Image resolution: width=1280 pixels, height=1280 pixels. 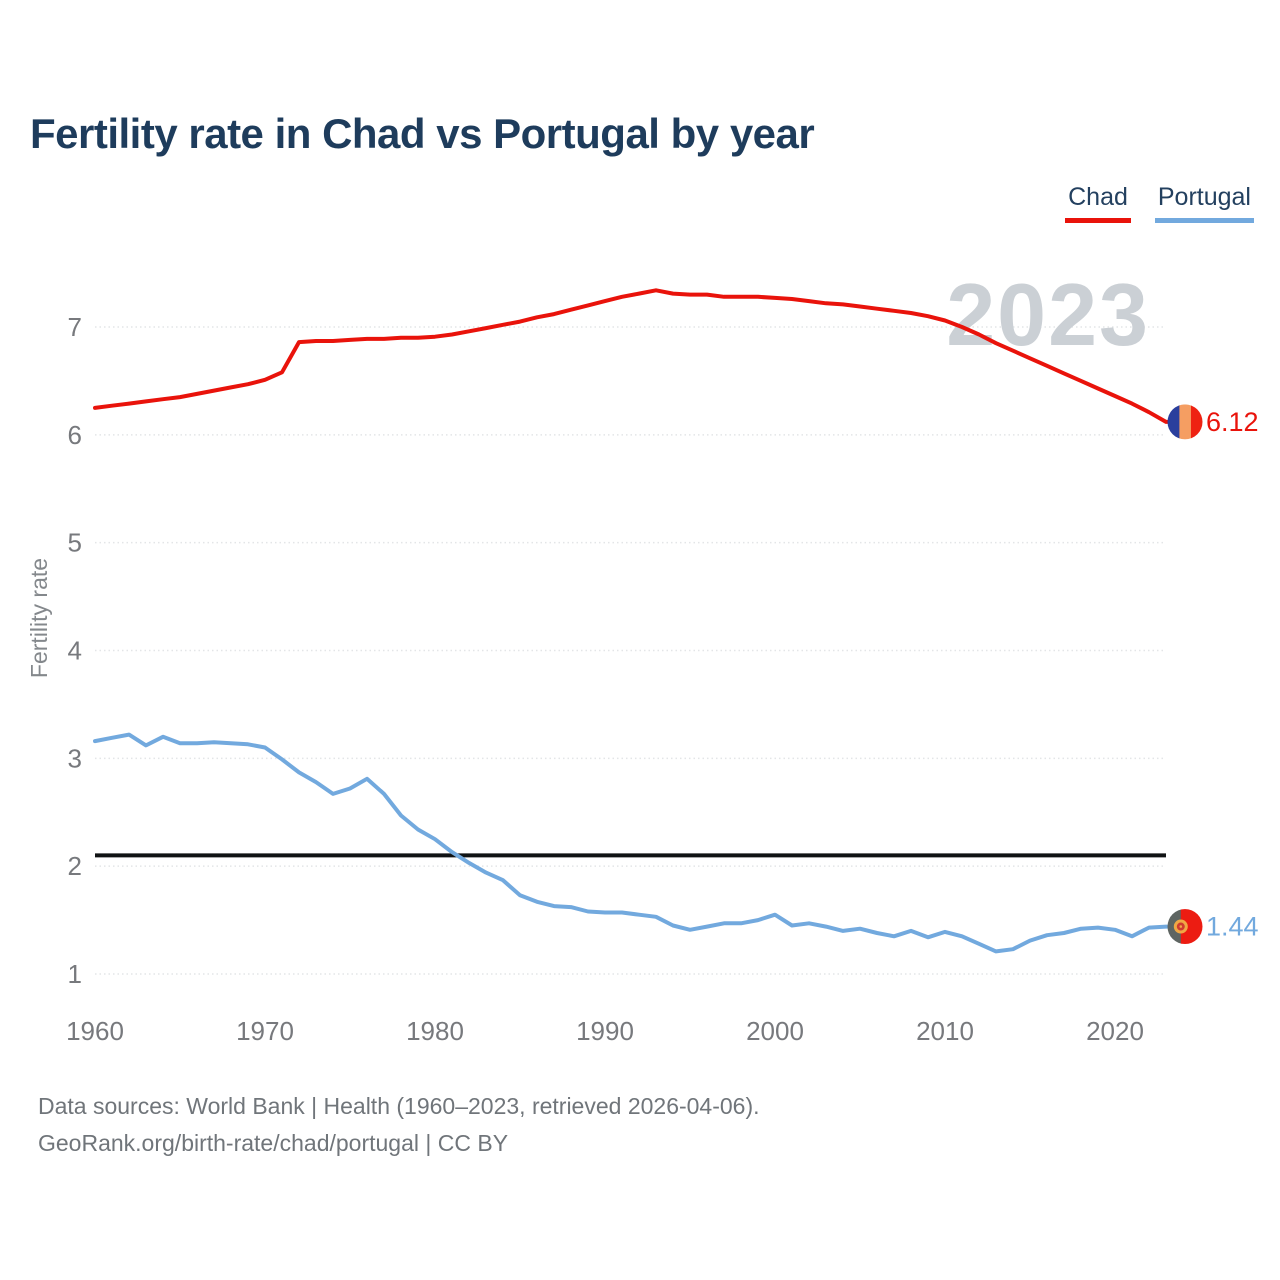 I want to click on y-tick-label: 1, so click(x=75, y=974).